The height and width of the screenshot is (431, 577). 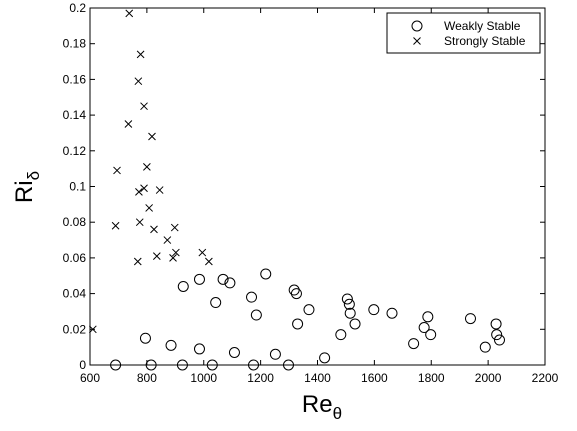 What do you see at coordinates (24, 191) in the screenshot?
I see `y-axis-label-main: Ri` at bounding box center [24, 191].